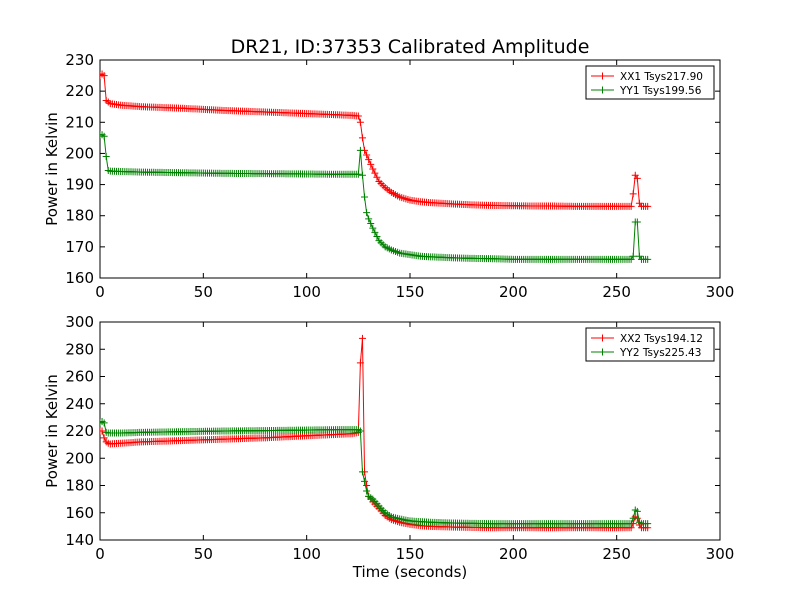  I want to click on bottom-ytick-label: 280, so click(79, 349).